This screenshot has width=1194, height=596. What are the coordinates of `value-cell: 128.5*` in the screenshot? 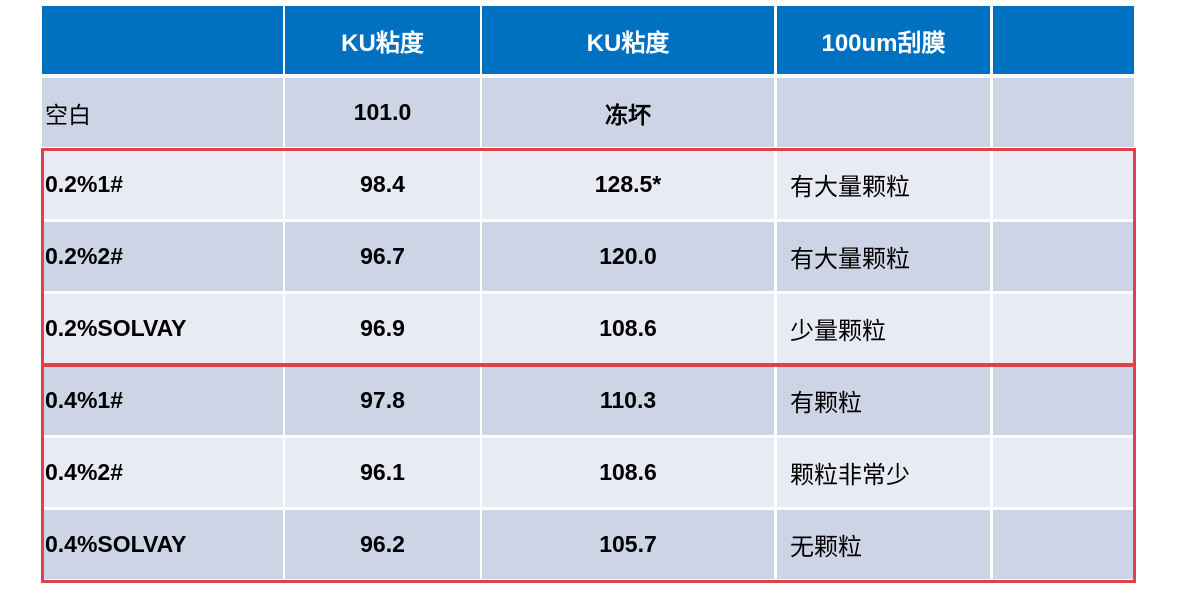 It's located at (628, 184).